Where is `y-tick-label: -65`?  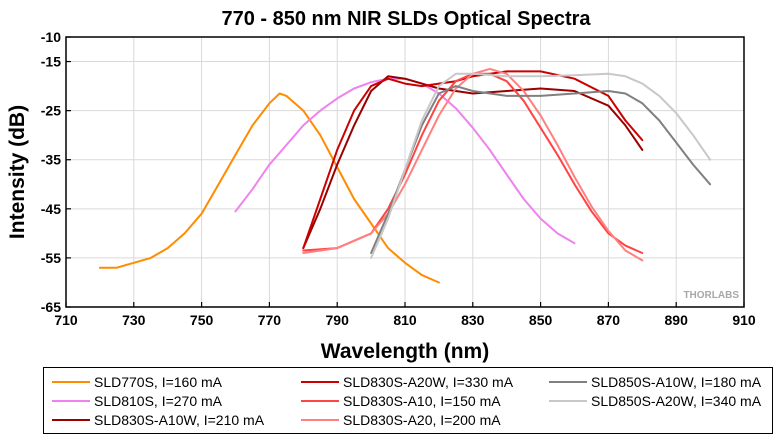 y-tick-label: -65 is located at coordinates (51, 307).